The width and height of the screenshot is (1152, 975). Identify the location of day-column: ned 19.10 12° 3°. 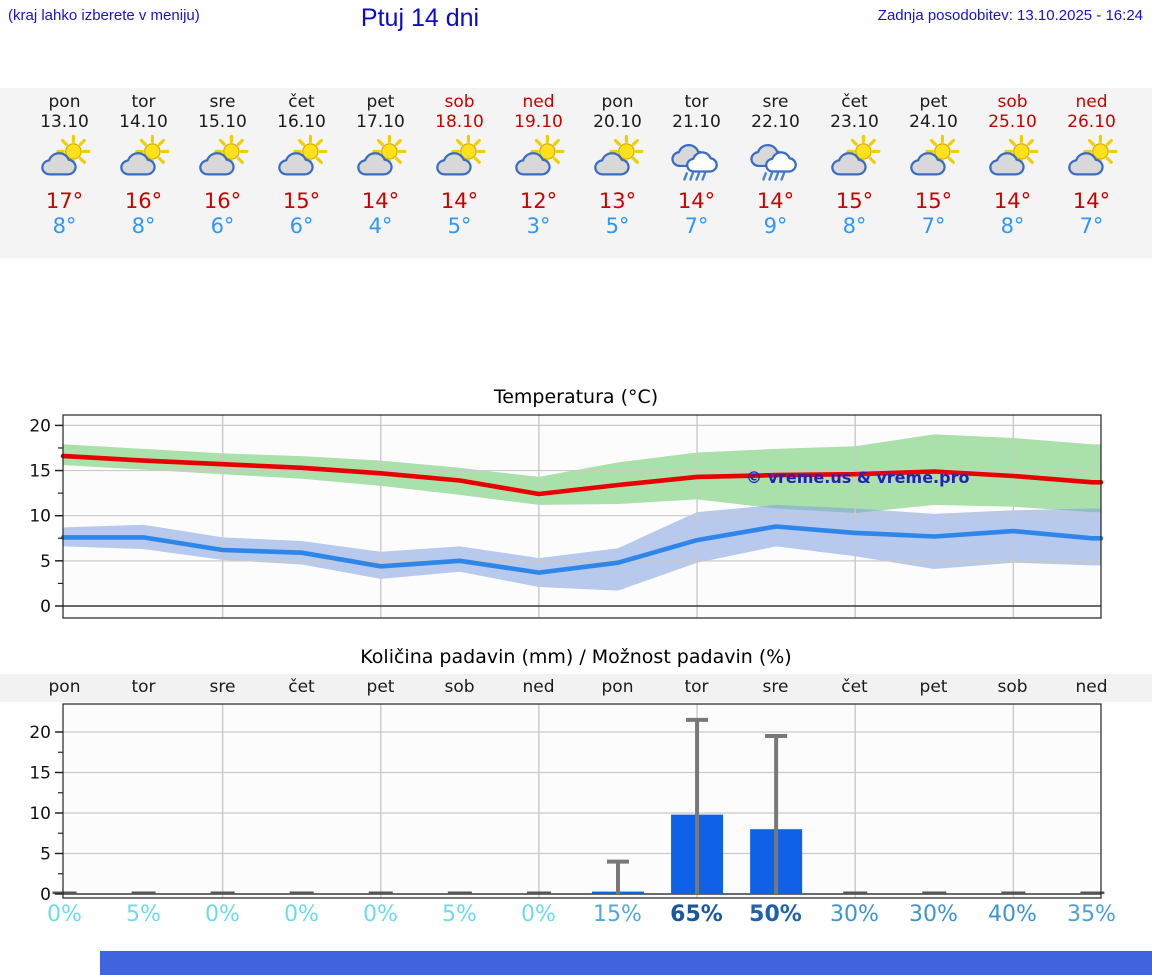
(538, 175).